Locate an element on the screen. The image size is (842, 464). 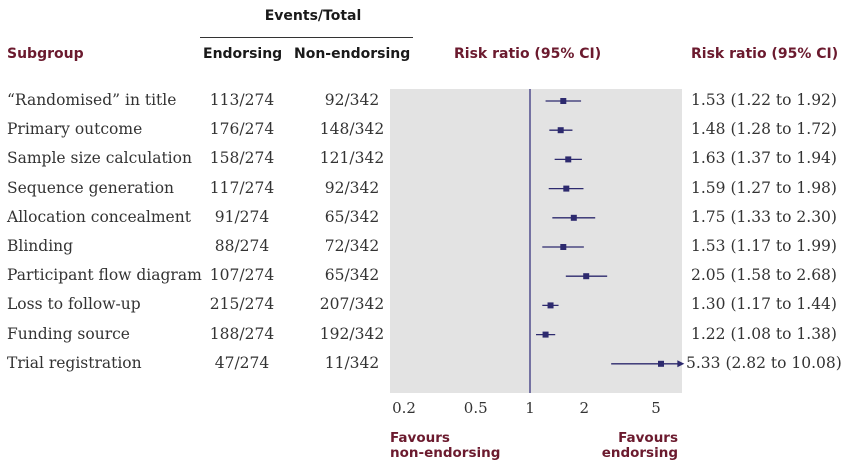
non-endorsing-value: 148/342 is located at coordinates (352, 129).